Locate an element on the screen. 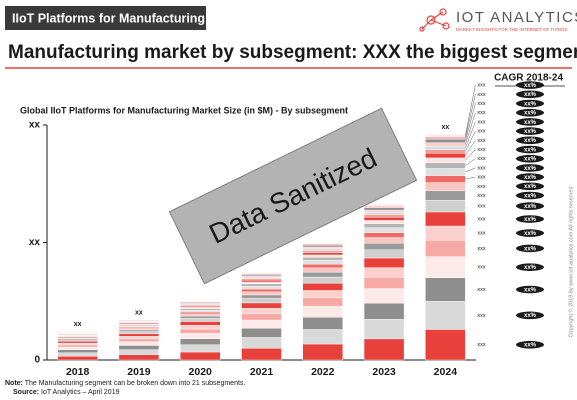 The height and width of the screenshot is (400, 577). y-tick-label: 0 is located at coordinates (37, 360).